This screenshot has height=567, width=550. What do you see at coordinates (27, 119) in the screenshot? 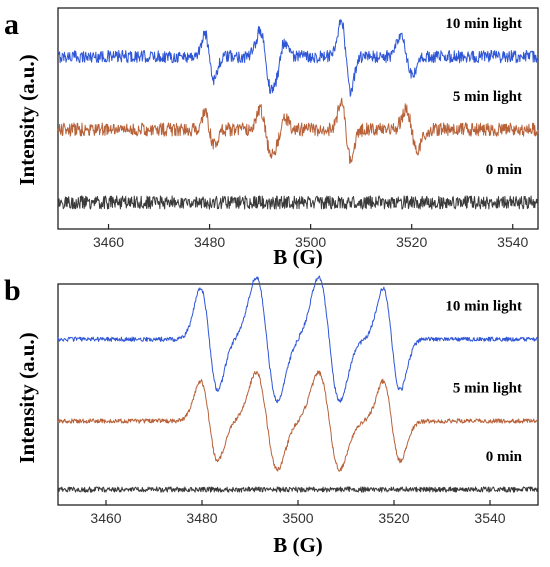
I see `y-axis-title-a: Intensity (a.u.)` at bounding box center [27, 119].